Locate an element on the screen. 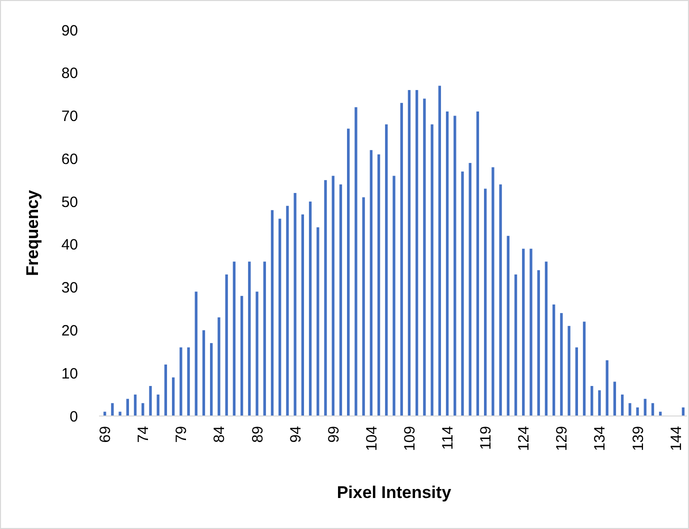 Image resolution: width=689 pixels, height=529 pixels. y-tick-label: 60 is located at coordinates (69, 159).